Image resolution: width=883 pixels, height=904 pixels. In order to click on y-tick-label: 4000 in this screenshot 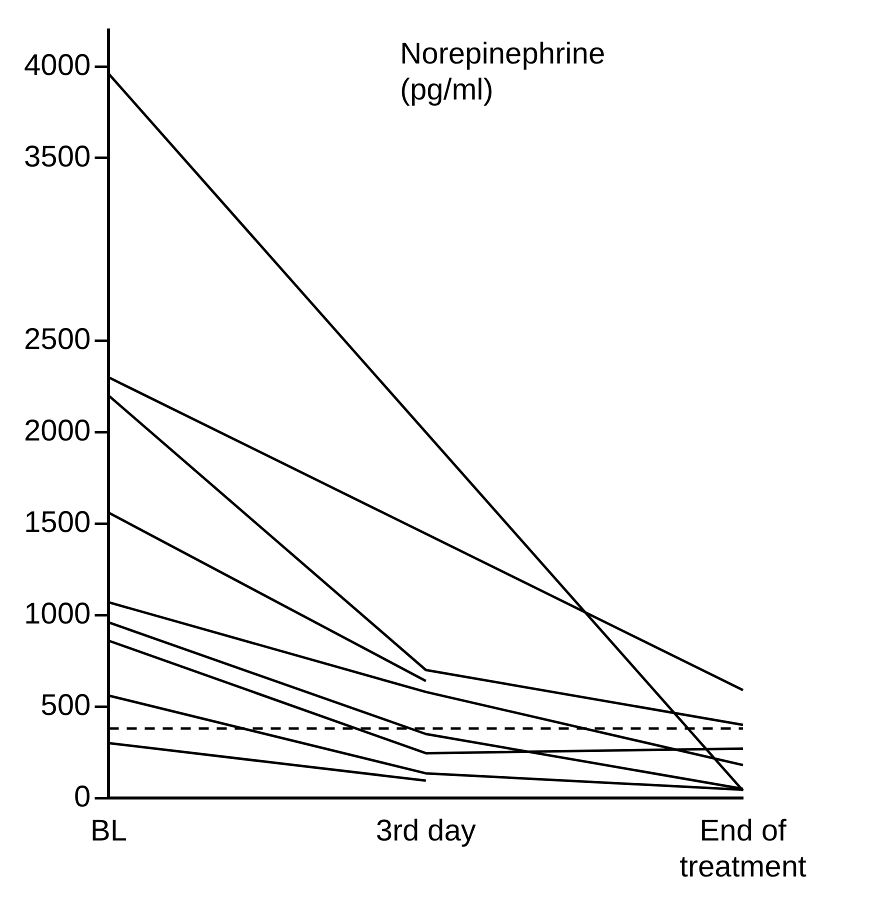, I will do `click(57, 65)`.